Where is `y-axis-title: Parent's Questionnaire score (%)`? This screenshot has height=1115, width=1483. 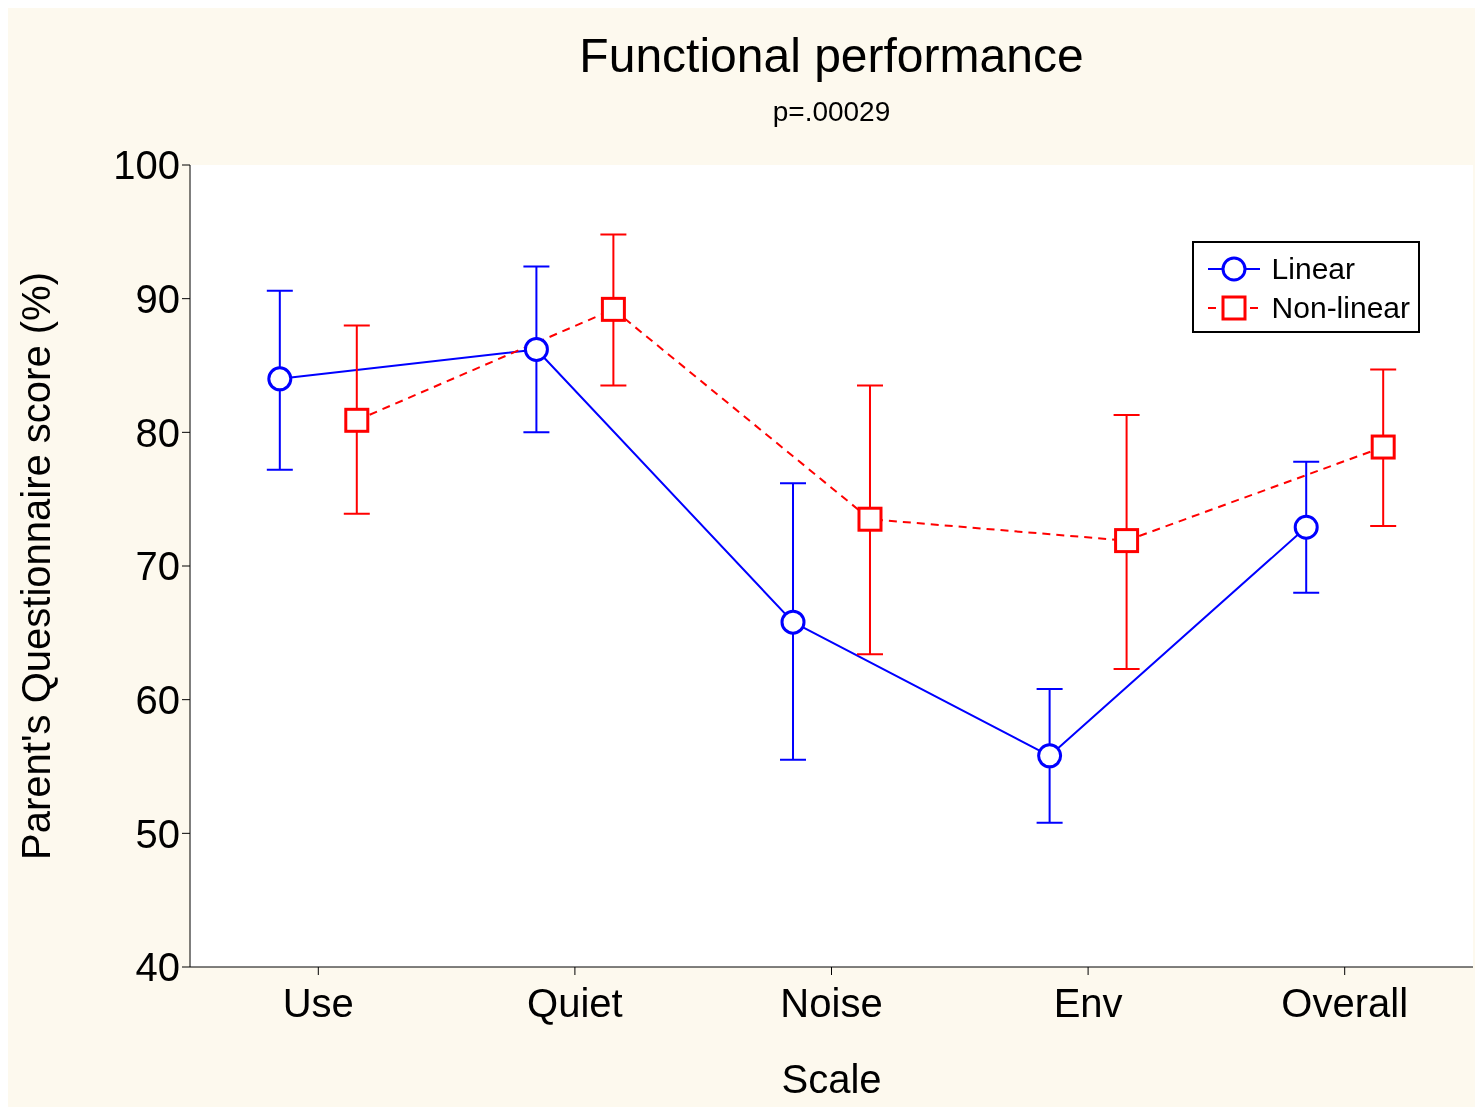 y-axis-title: Parent's Questionnaire score (%) is located at coordinates (36, 566).